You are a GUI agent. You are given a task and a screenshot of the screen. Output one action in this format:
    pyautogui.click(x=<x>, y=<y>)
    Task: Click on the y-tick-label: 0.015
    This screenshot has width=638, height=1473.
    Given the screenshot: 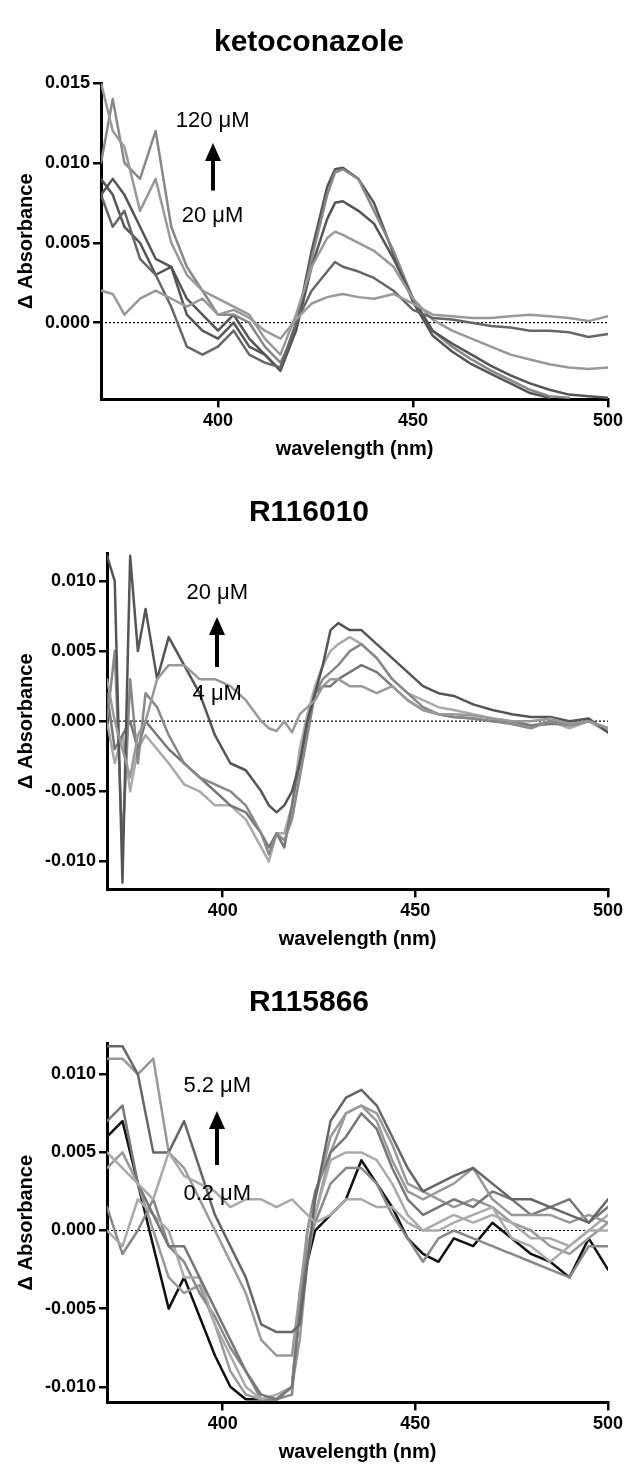 What is the action you would take?
    pyautogui.click(x=68, y=81)
    